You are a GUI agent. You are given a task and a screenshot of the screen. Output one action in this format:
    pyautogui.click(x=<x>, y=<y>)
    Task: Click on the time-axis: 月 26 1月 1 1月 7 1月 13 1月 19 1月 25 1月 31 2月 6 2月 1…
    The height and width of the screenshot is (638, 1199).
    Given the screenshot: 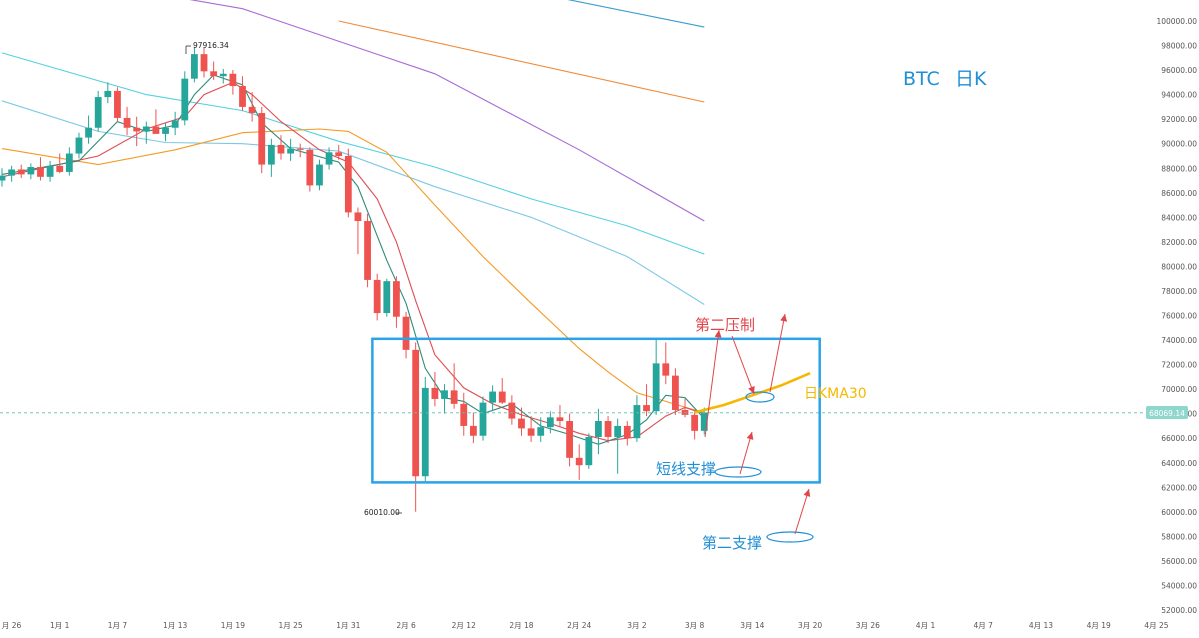 What is the action you would take?
    pyautogui.click(x=585, y=625)
    